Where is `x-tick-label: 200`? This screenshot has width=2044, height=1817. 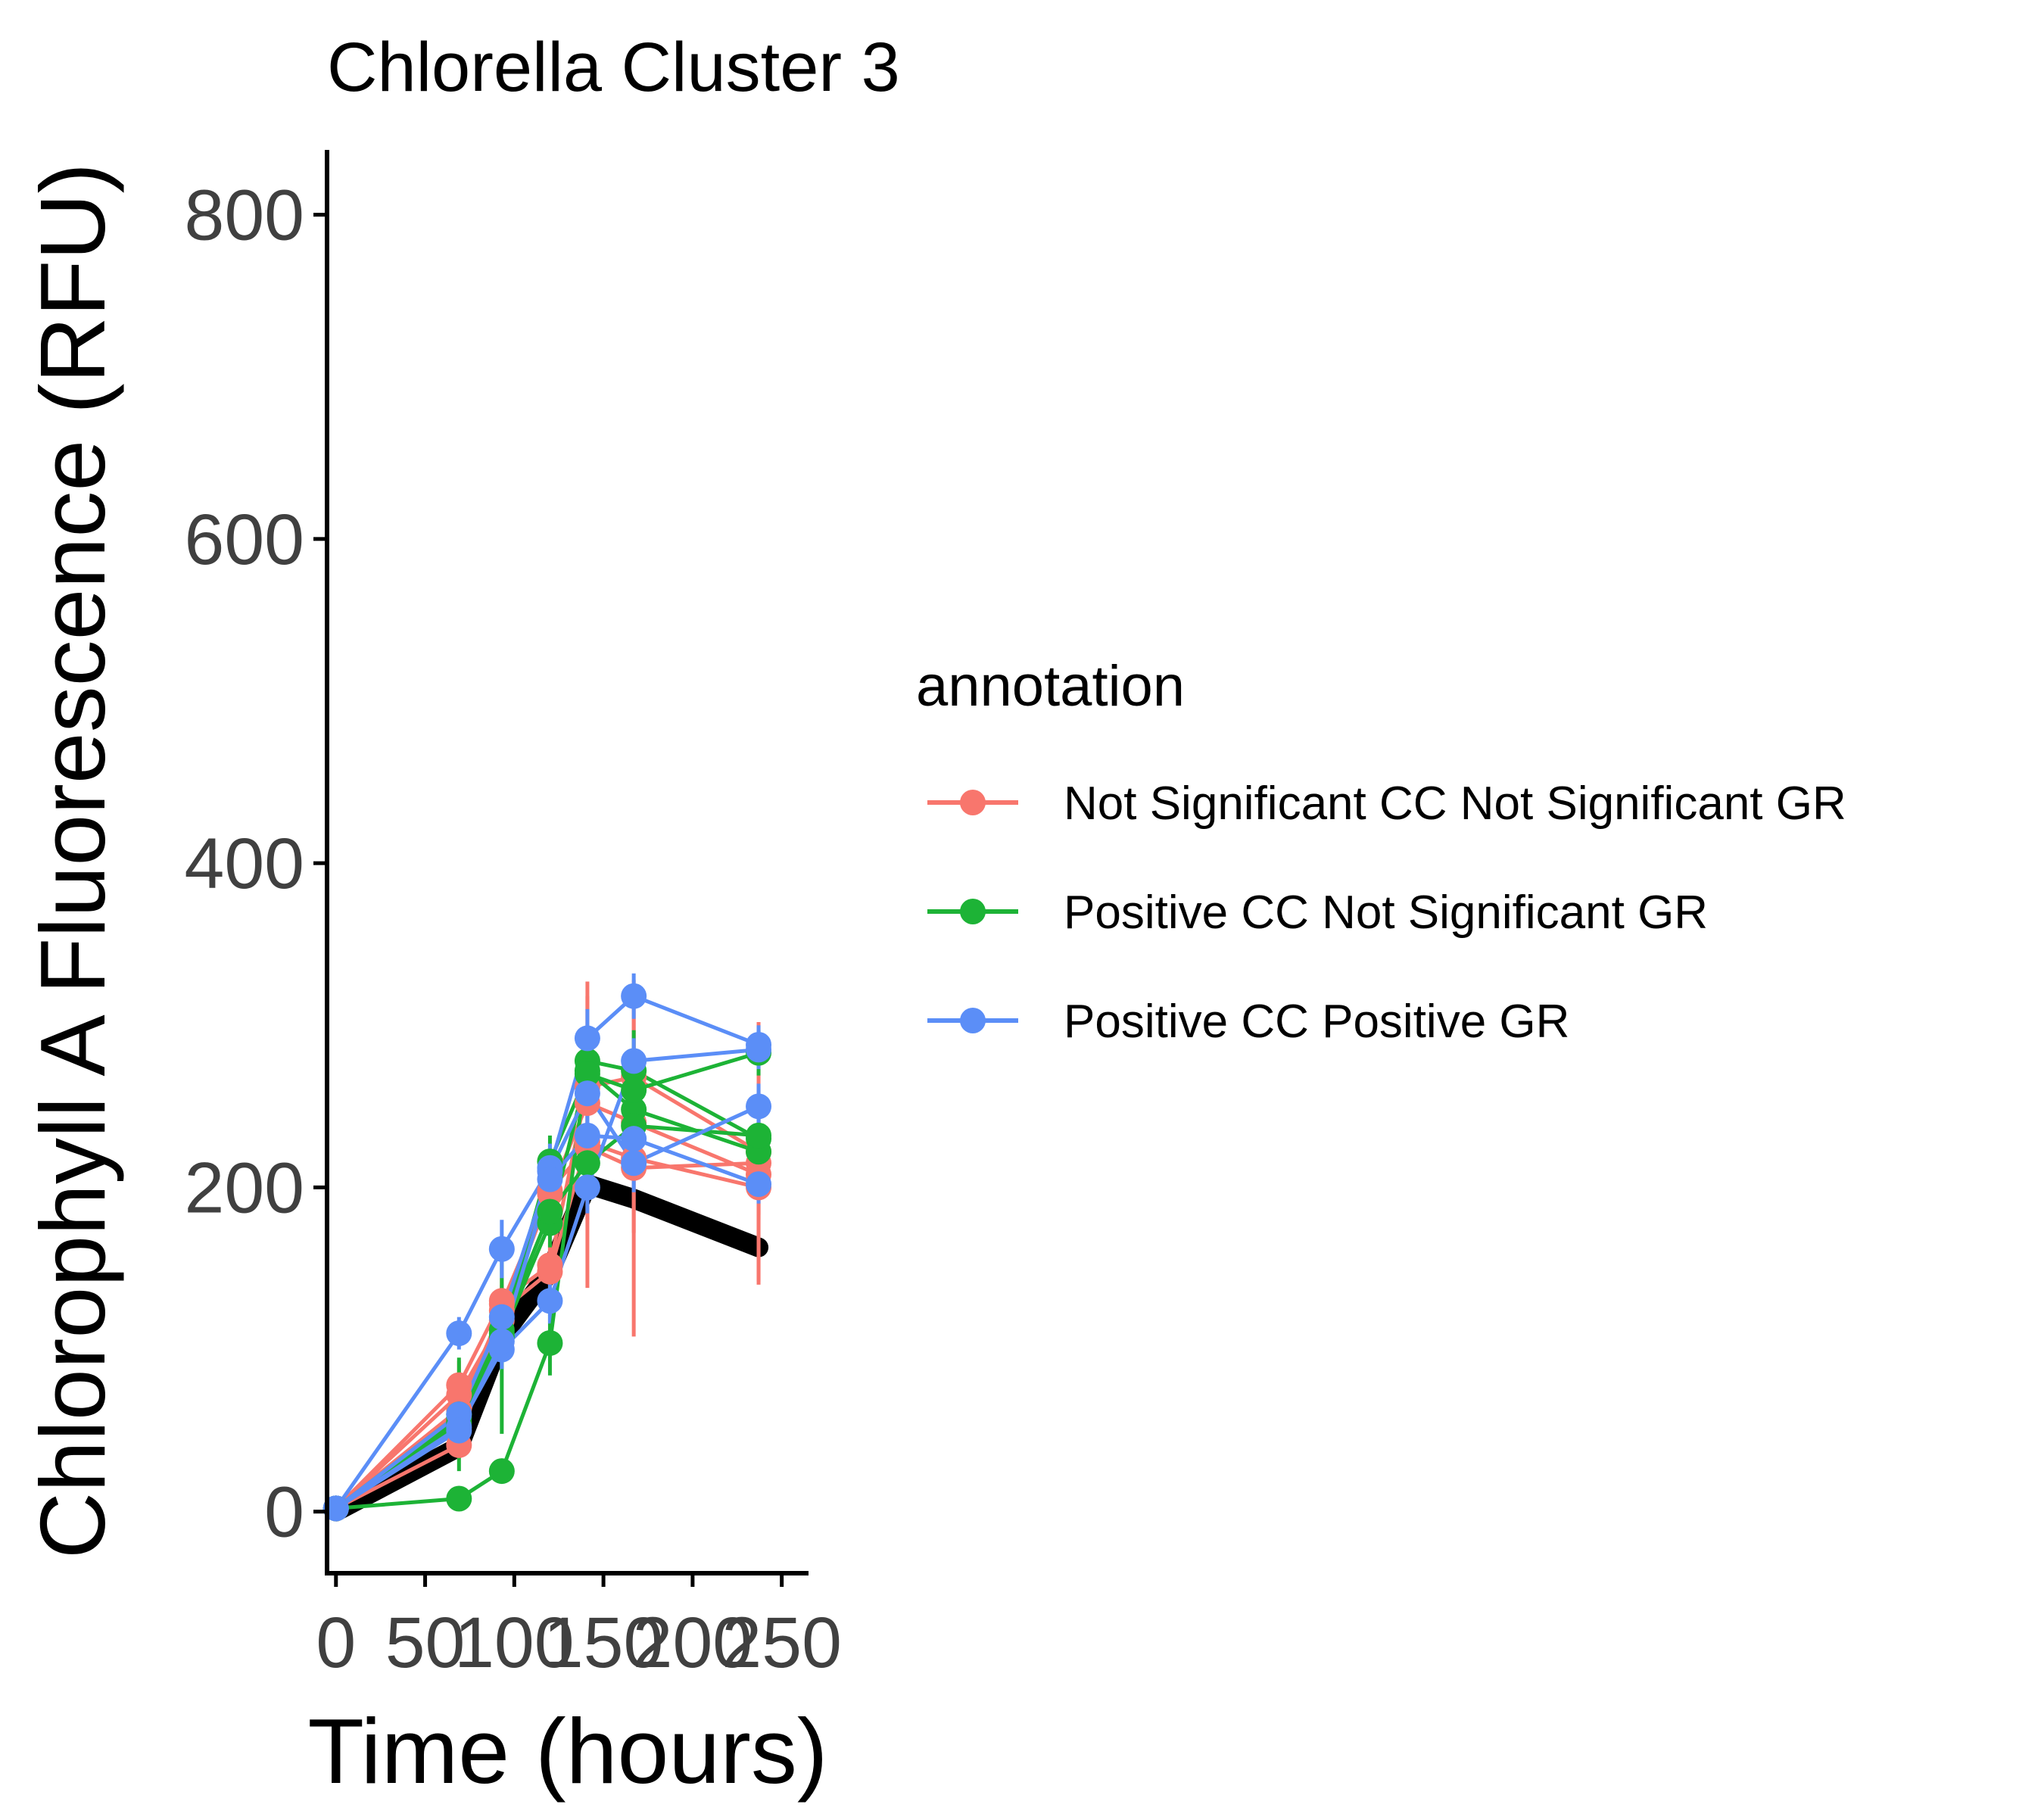 x-tick-label: 200 is located at coordinates (693, 1643).